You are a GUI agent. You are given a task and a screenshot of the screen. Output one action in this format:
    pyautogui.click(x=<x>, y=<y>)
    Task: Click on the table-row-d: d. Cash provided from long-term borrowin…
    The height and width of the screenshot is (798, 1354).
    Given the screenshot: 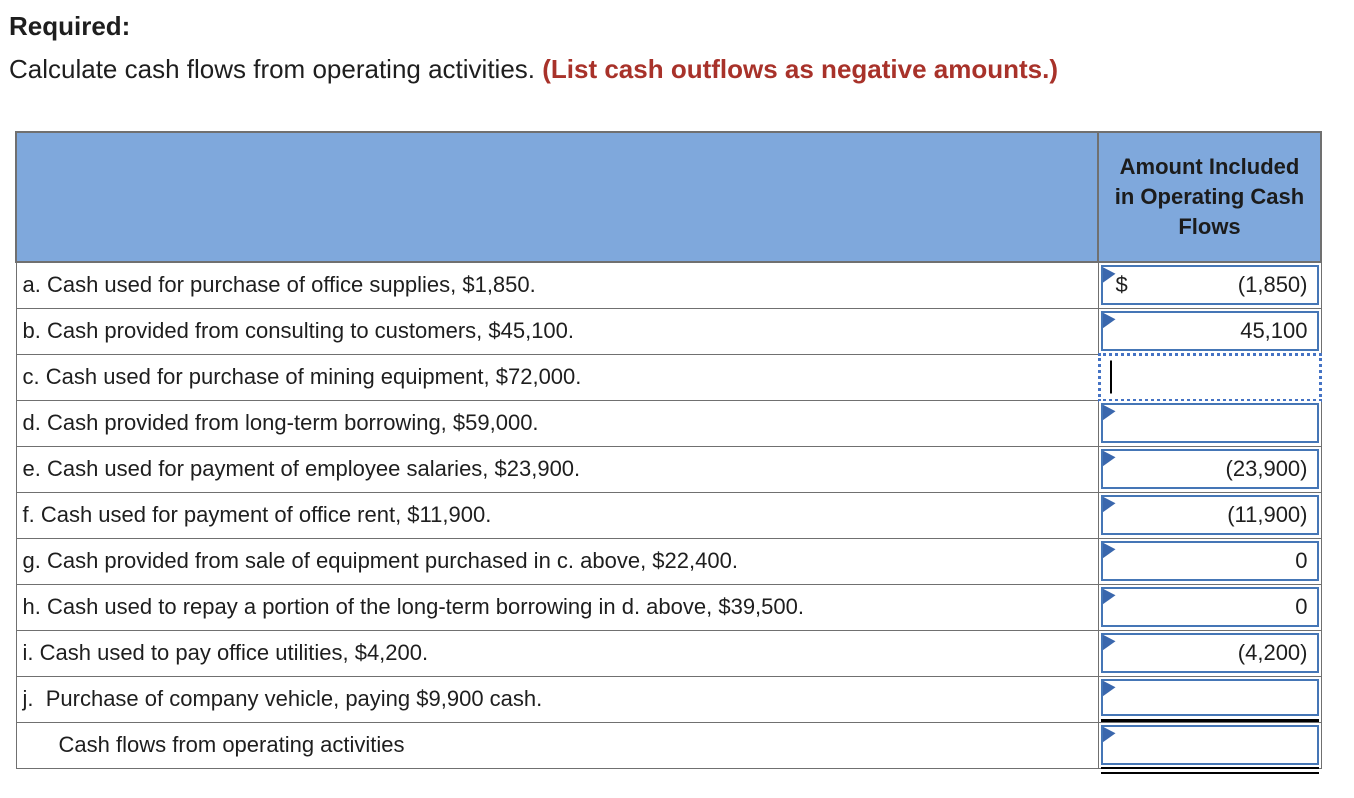 What is the action you would take?
    pyautogui.click(x=668, y=423)
    